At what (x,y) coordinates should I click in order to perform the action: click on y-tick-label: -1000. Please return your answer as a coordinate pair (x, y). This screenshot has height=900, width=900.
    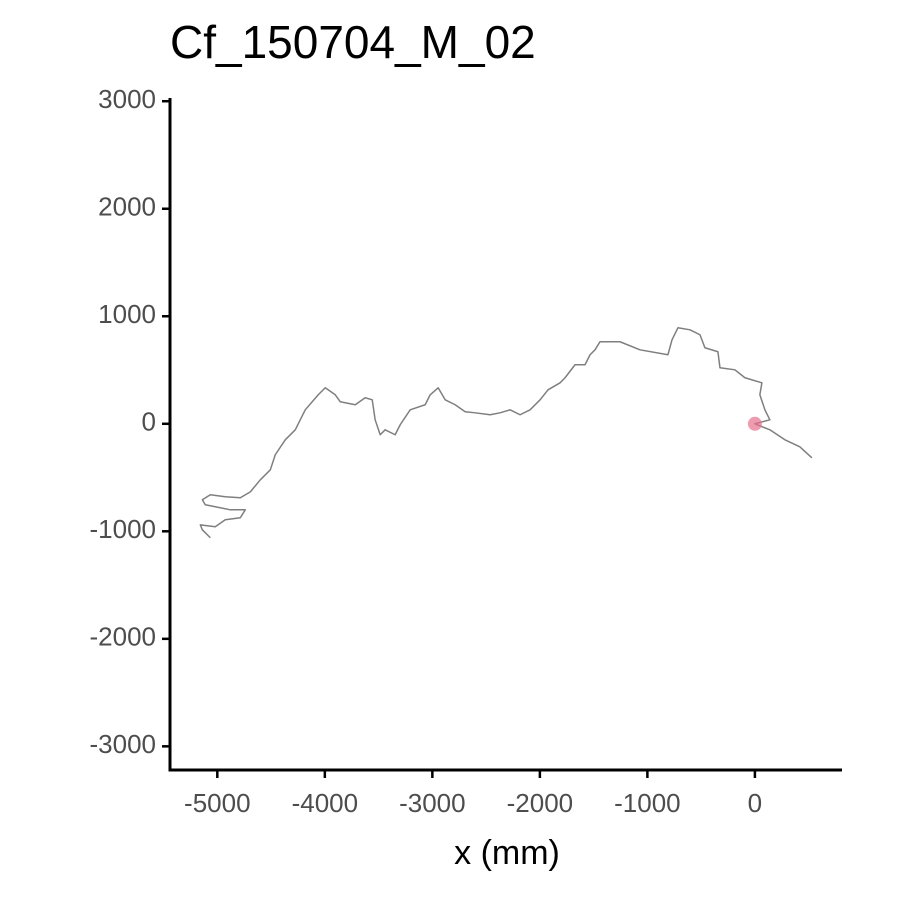
    Looking at the image, I should click on (123, 529).